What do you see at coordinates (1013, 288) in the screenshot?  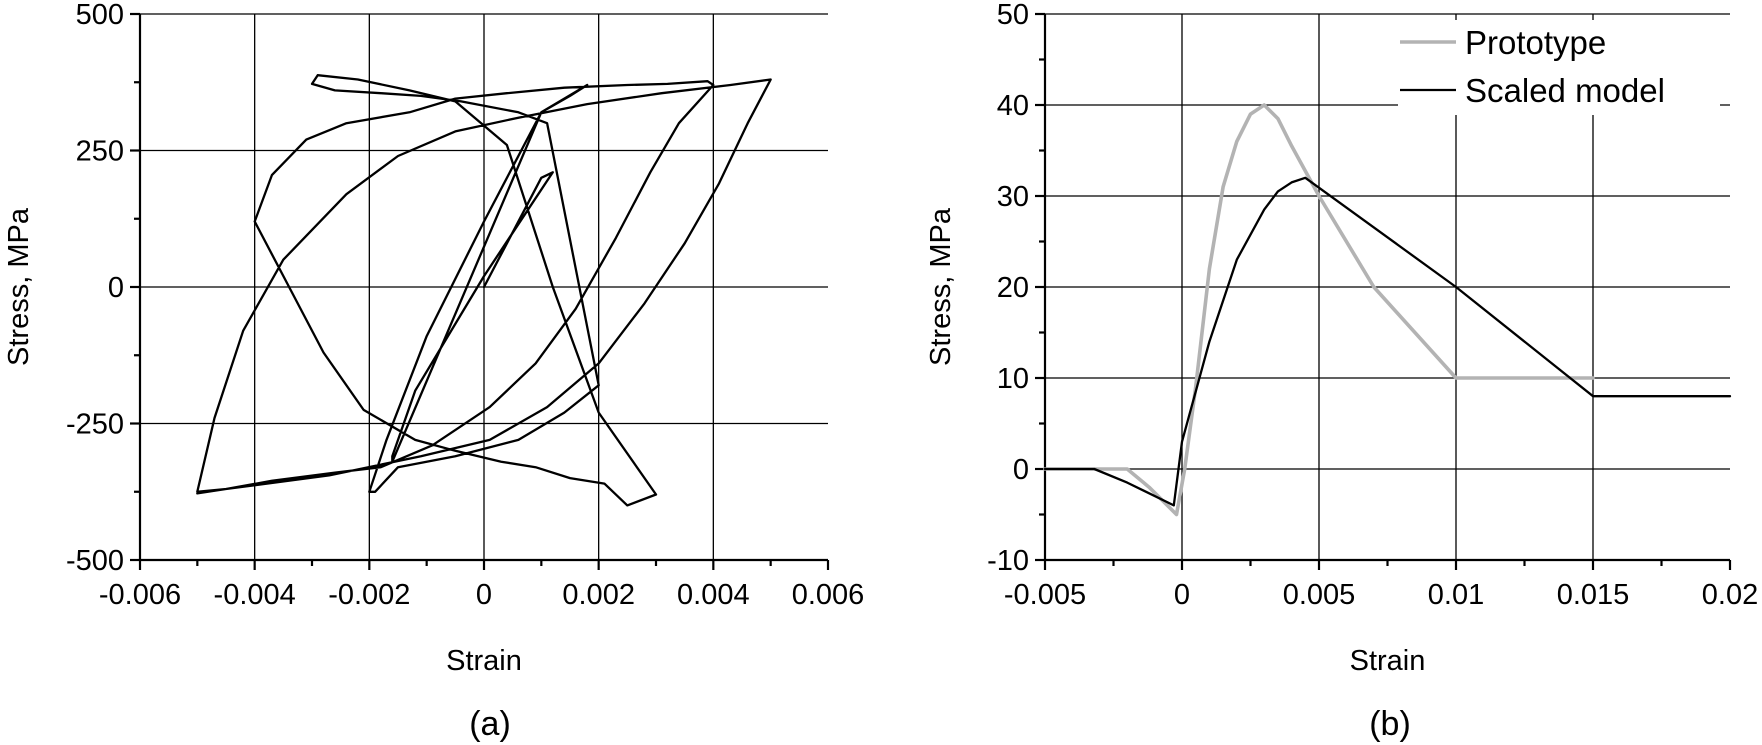 I see `y-tick-label: 20` at bounding box center [1013, 288].